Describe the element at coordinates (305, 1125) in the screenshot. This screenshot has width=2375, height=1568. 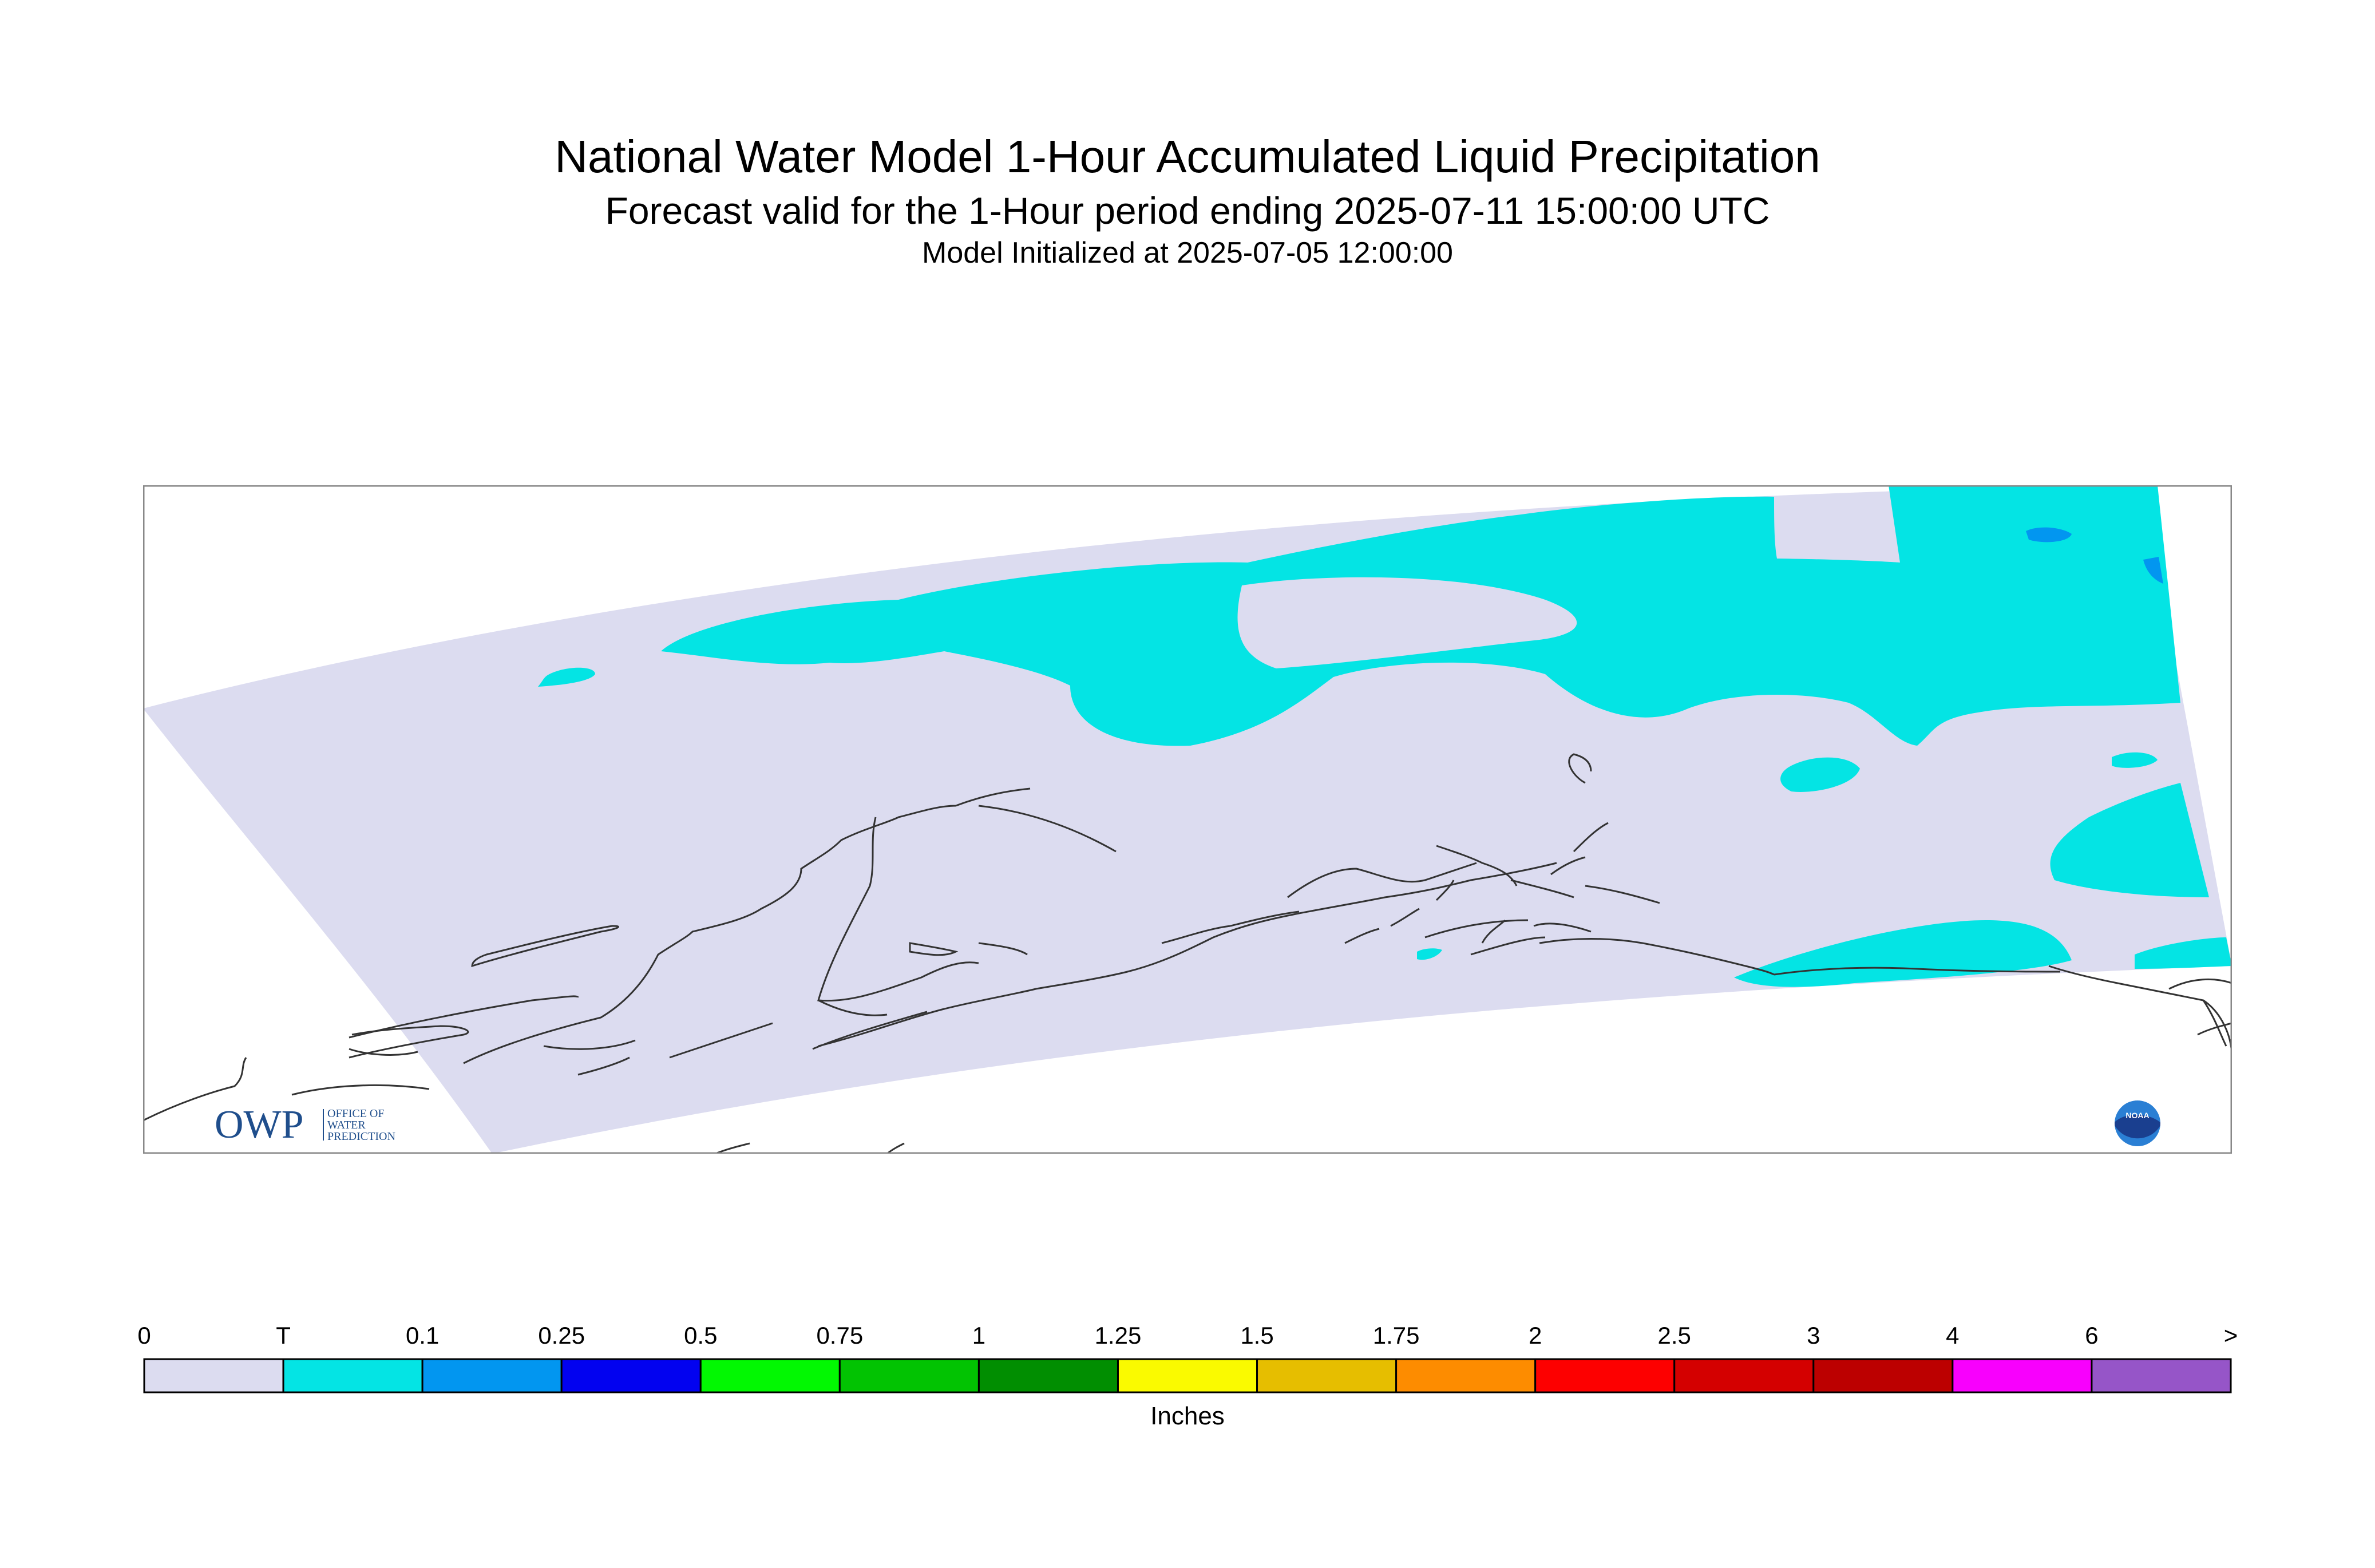
I see `owp-logo: OWP OFFICE OF WATER PREDICTION` at that location.